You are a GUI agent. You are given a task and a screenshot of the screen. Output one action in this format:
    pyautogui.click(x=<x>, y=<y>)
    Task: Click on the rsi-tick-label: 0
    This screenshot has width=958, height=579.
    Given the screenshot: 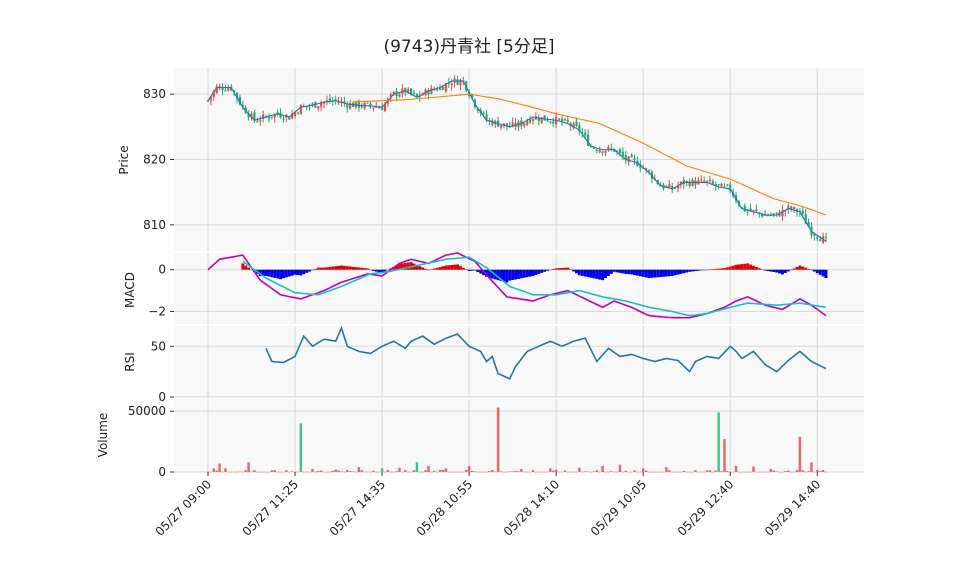 What is the action you would take?
    pyautogui.click(x=162, y=397)
    